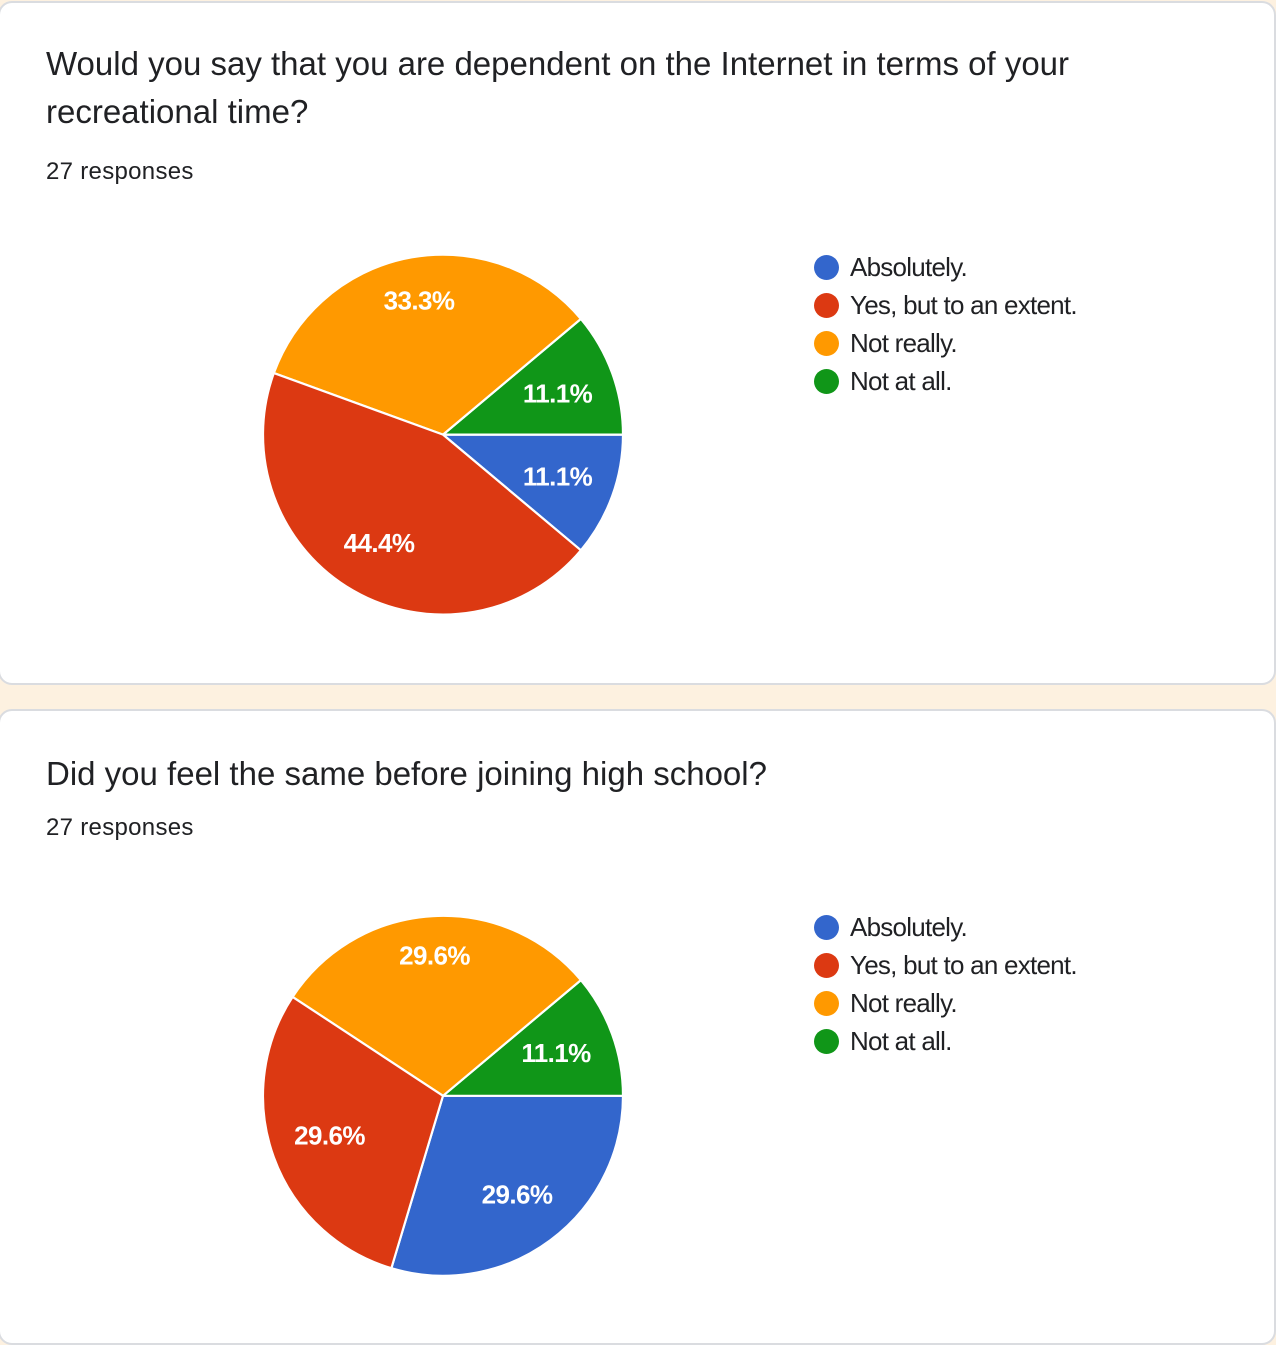 The width and height of the screenshot is (1276, 1345). Describe the element at coordinates (379, 543) in the screenshot. I see `svg-text: 44.4%` at that location.